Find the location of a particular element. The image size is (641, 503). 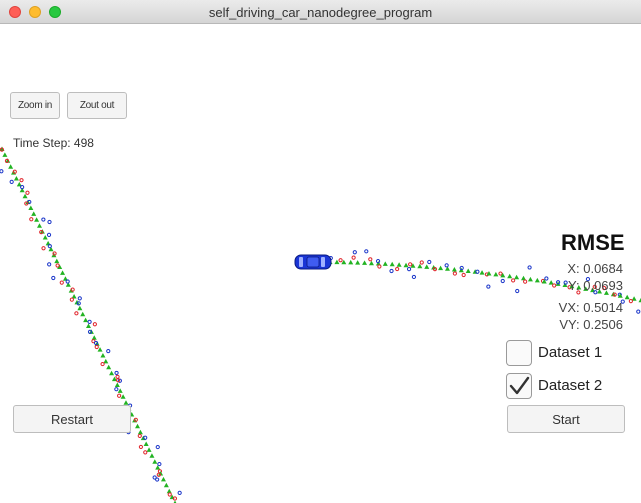

maximize-window-button is located at coordinates (55, 12).